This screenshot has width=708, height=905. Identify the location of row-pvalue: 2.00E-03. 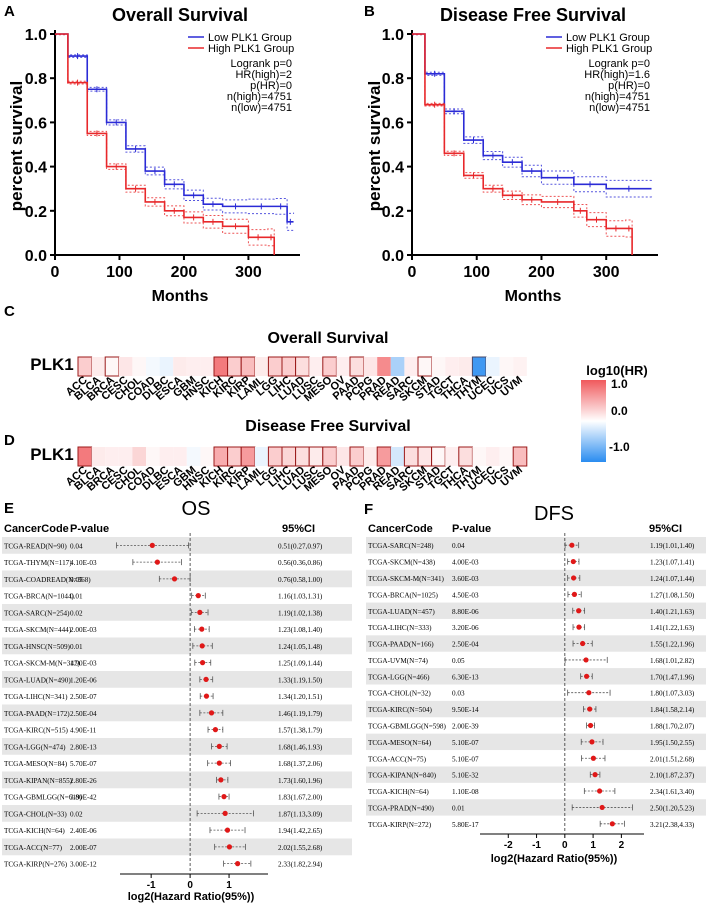
(83, 630).